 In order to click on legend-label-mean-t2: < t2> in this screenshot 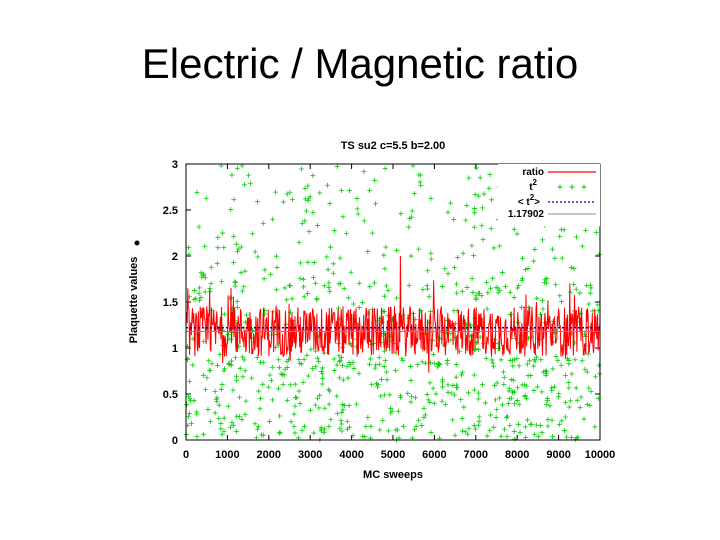, I will do `click(529, 200)`.